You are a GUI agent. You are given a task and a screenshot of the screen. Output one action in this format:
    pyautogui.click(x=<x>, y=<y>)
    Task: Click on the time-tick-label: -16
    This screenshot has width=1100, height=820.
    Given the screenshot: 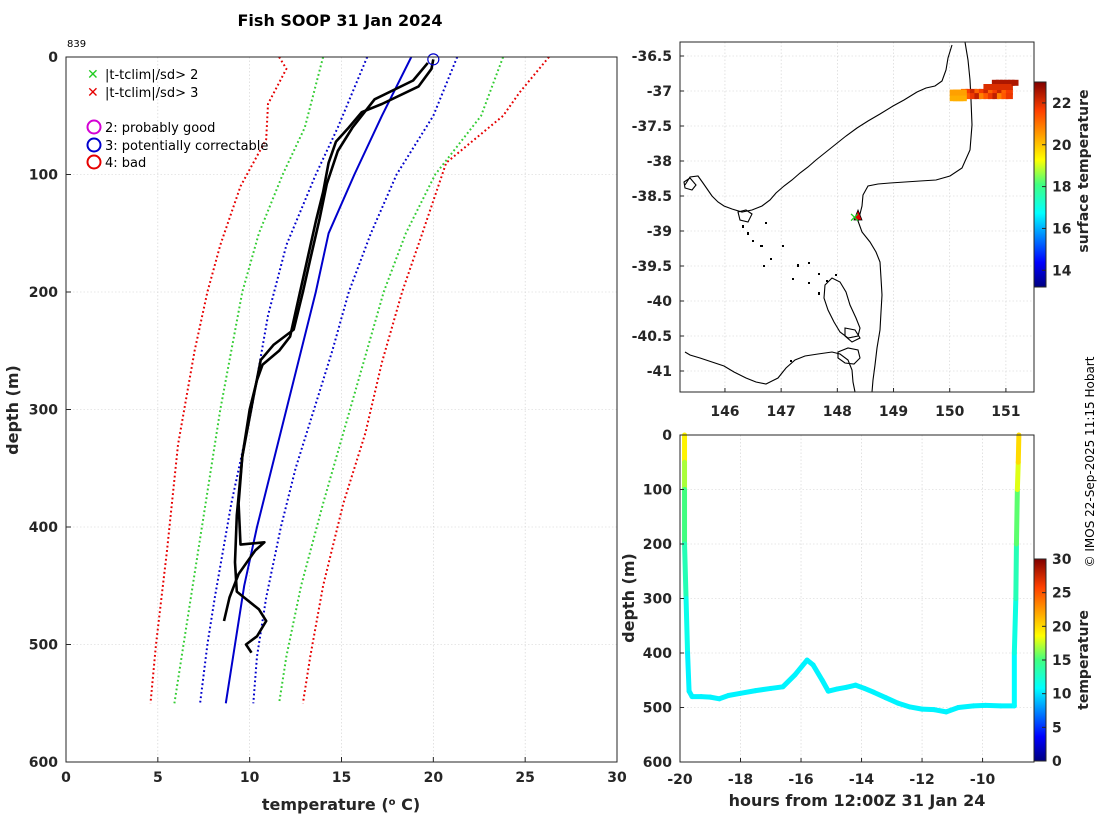 What is the action you would take?
    pyautogui.click(x=800, y=780)
    